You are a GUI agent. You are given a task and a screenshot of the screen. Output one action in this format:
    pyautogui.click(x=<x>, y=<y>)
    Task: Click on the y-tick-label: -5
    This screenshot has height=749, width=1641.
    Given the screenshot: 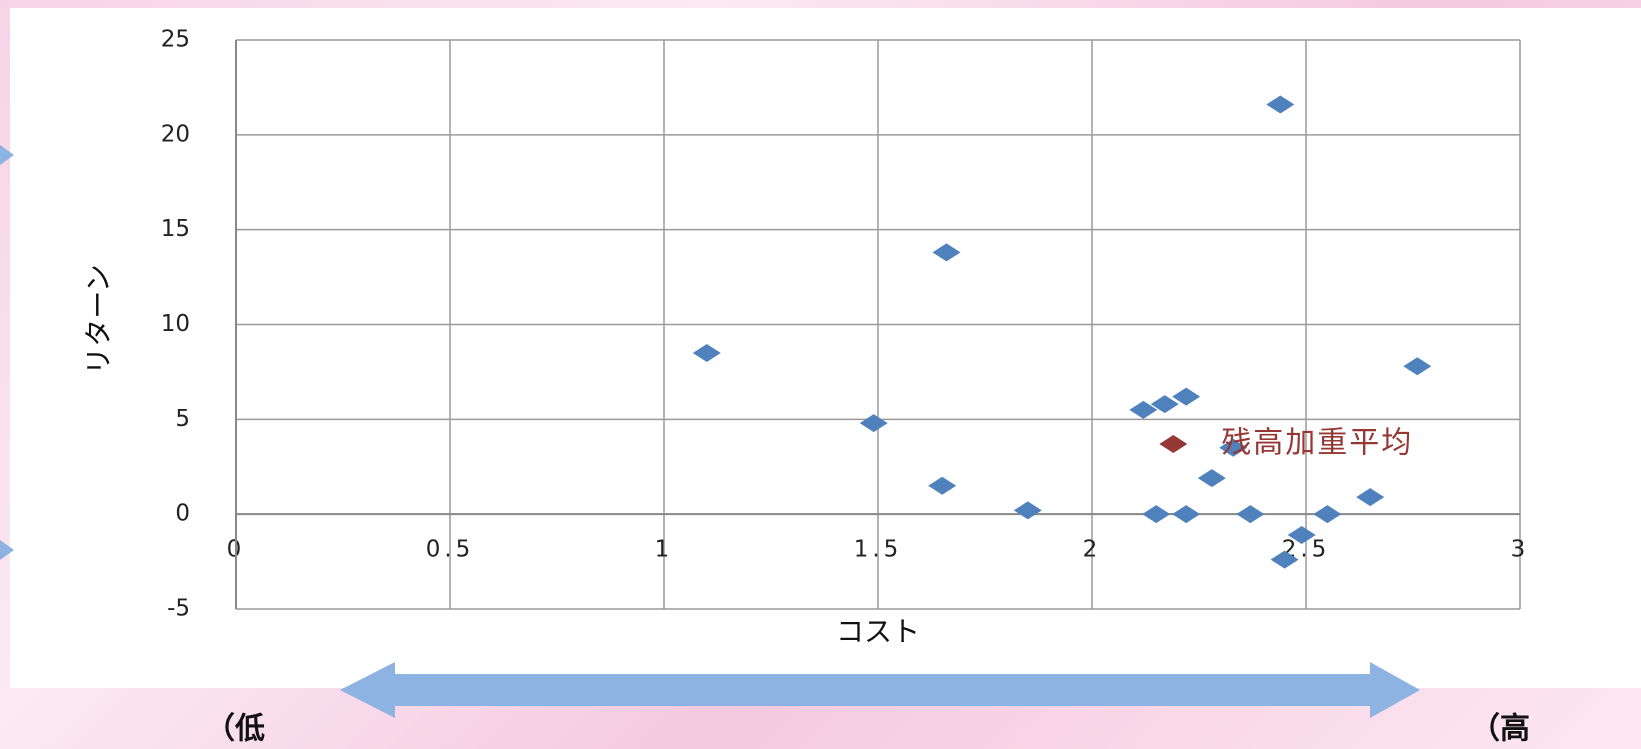 What is the action you would take?
    pyautogui.click(x=178, y=609)
    